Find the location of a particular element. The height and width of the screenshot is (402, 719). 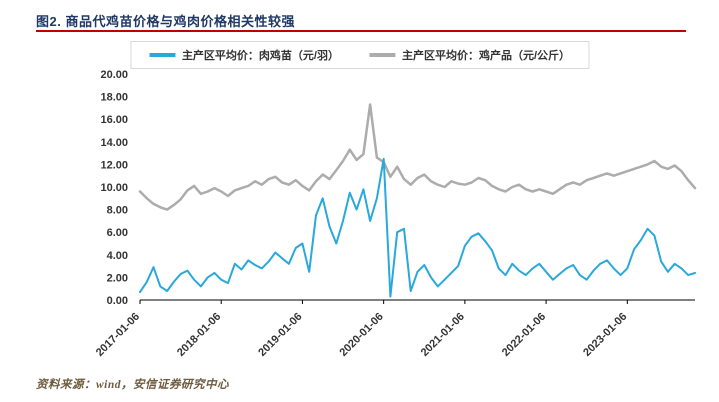

source-note: 资料来源：wind，安信证券研究中心 is located at coordinates (133, 385).